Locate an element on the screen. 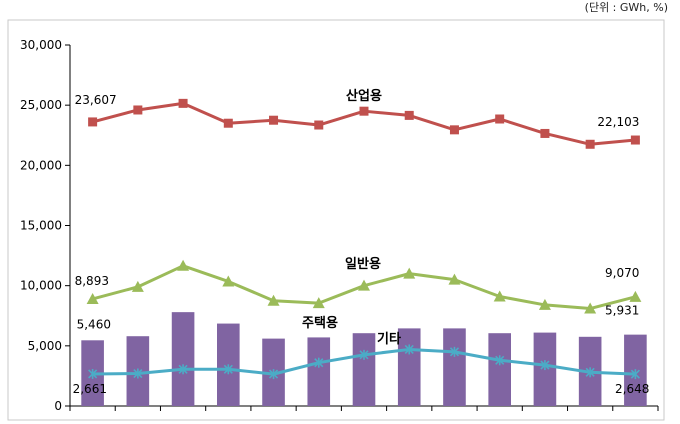 Image resolution: width=680 pixels, height=424 pixels. series-name-general: 일반용 is located at coordinates (363, 264).